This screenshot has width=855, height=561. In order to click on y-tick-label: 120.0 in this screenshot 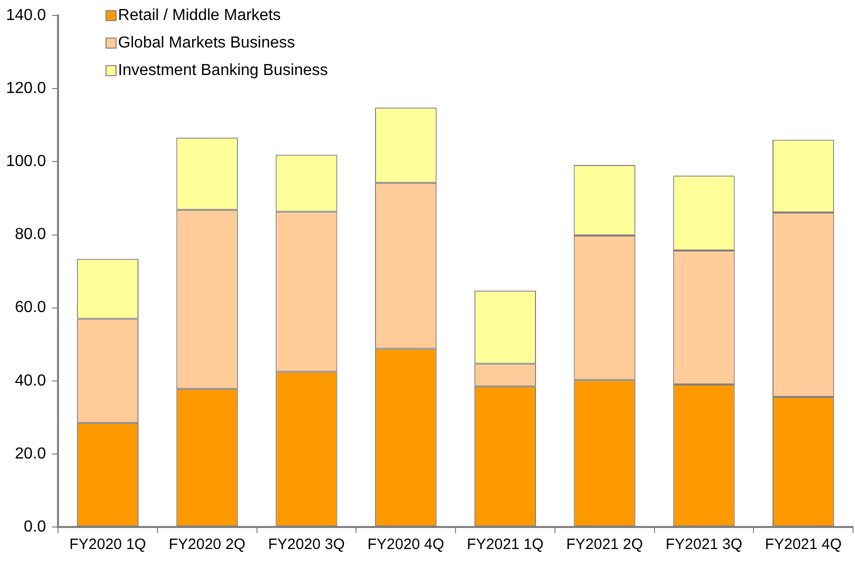, I will do `click(26, 89)`.